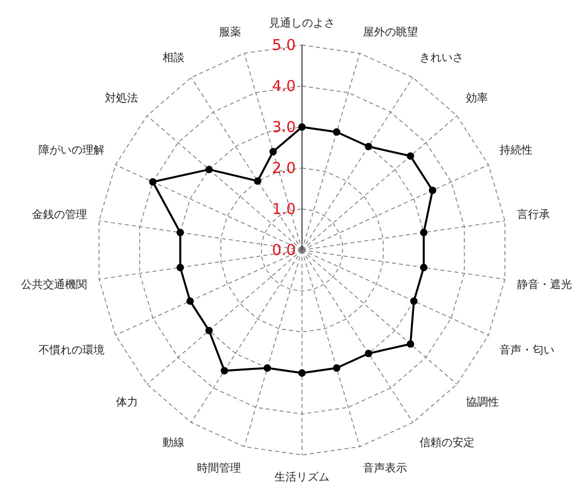 The width and height of the screenshot is (576, 483). I want to click on spoke-label: 屋外の眺望, so click(390, 31).